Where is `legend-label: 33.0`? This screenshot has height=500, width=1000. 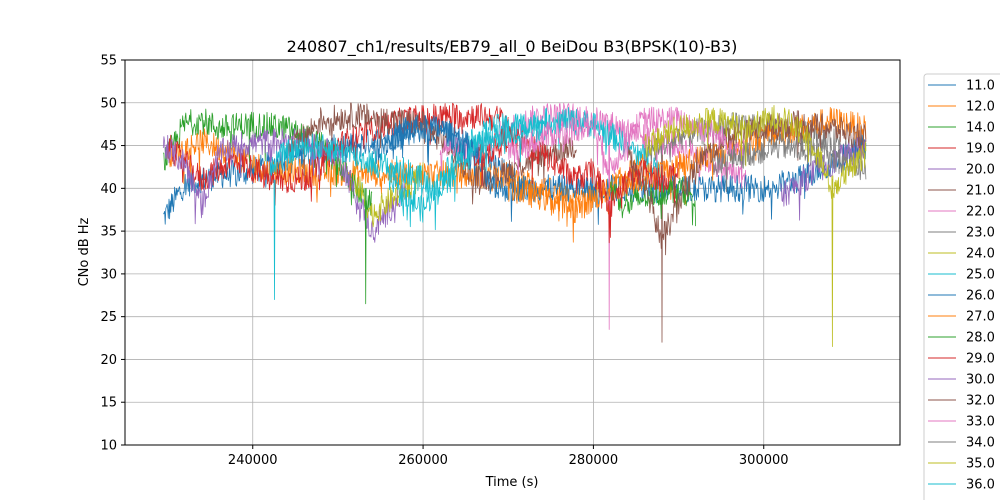 legend-label: 33.0 is located at coordinates (980, 422).